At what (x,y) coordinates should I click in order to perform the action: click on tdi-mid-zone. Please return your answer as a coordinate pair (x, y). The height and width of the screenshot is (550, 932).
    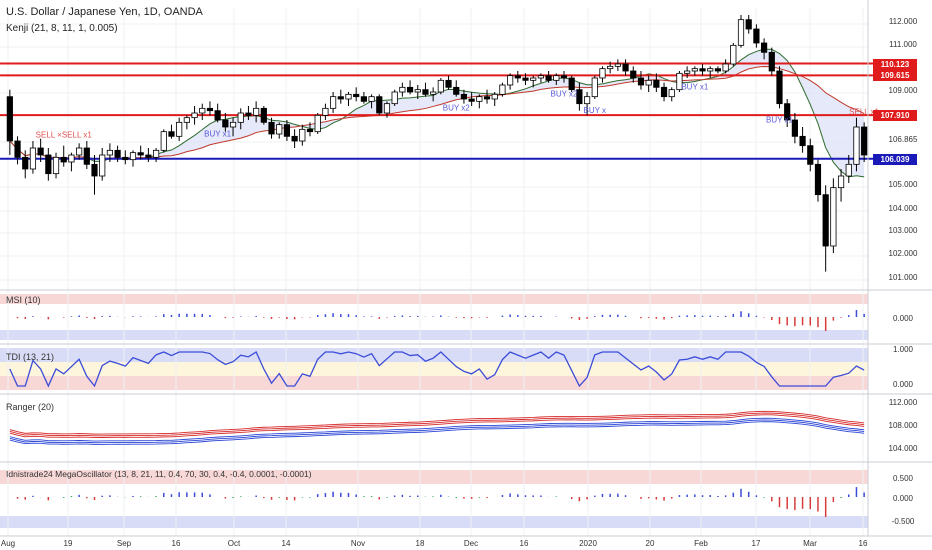
    Looking at the image, I should click on (434, 369).